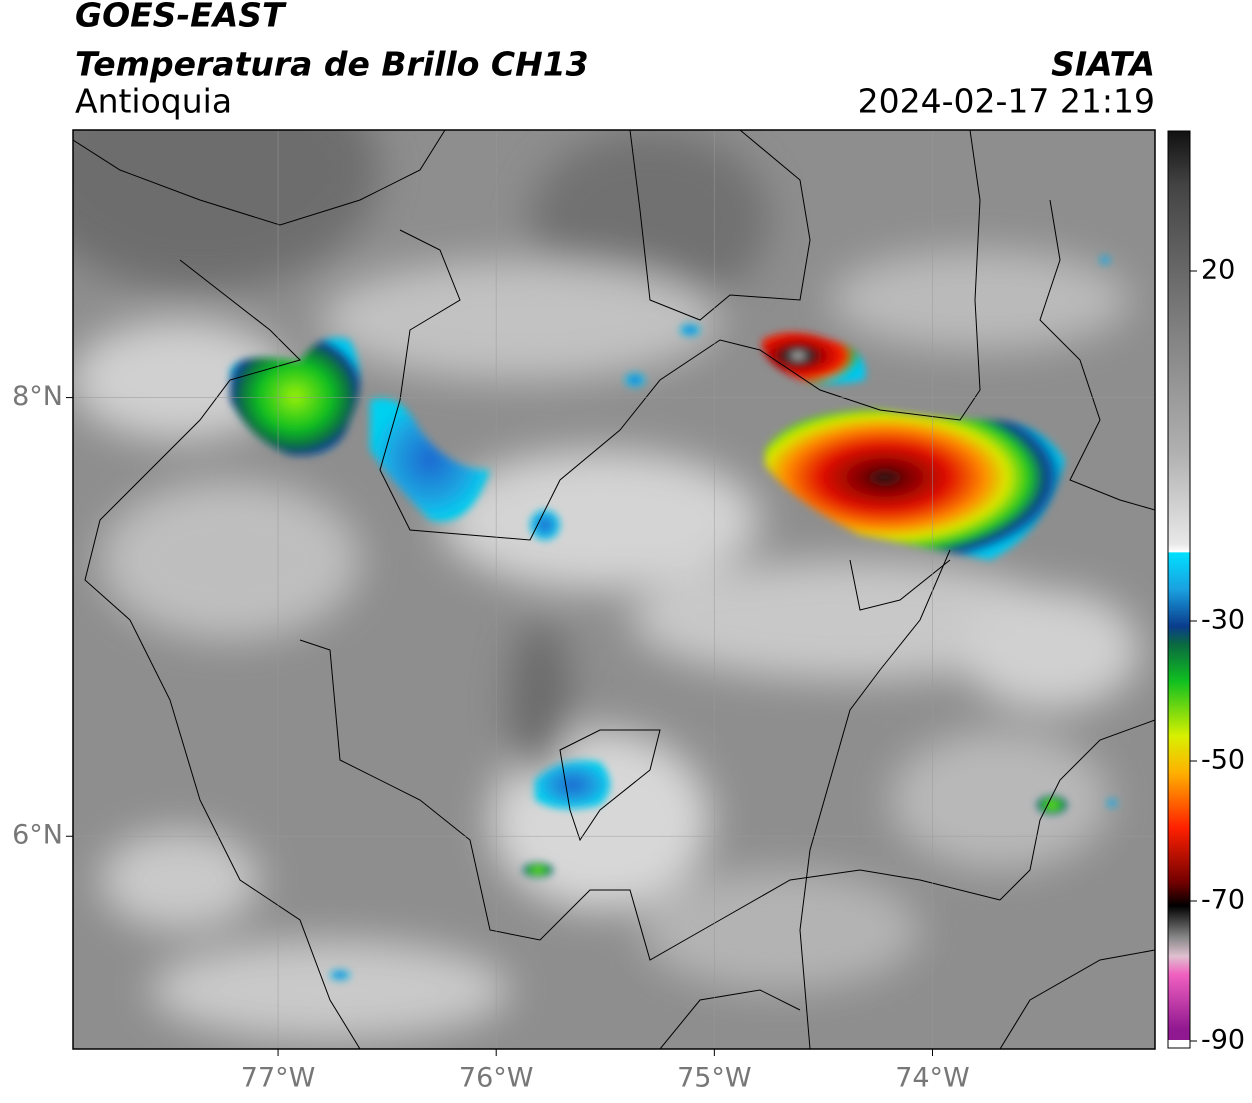  I want to click on colorbar-tick-label: 20, so click(1218, 270).